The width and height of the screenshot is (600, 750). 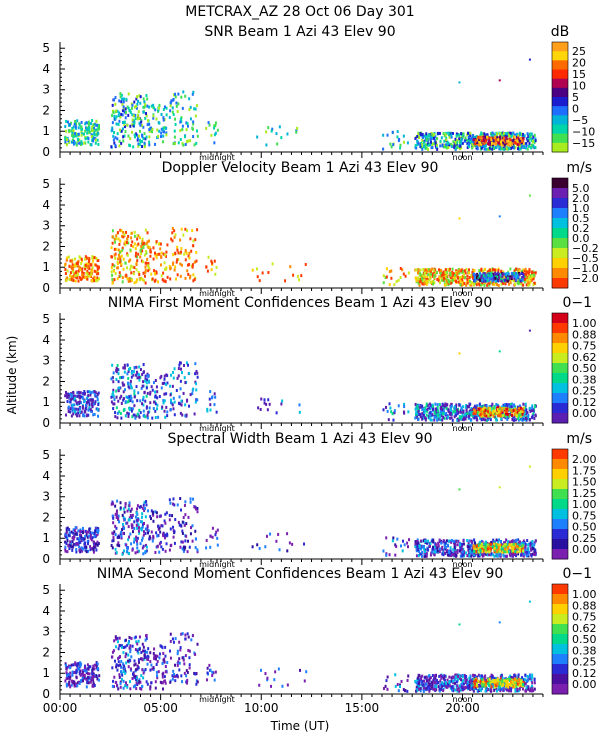 I want to click on colorbar-frame, so click(x=560, y=97).